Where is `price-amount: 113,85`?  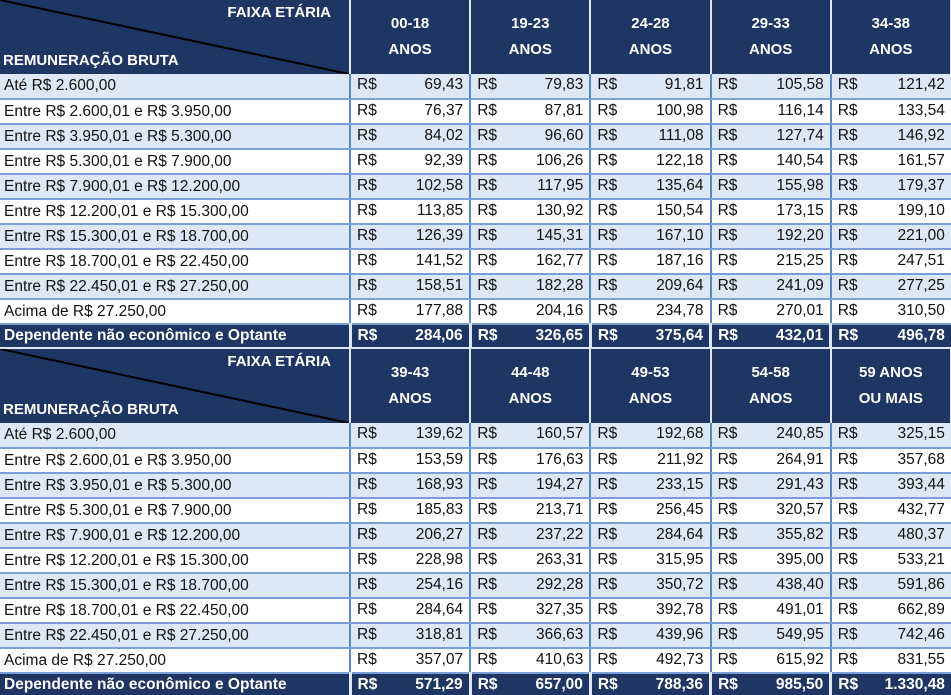 price-amount: 113,85 is located at coordinates (440, 210).